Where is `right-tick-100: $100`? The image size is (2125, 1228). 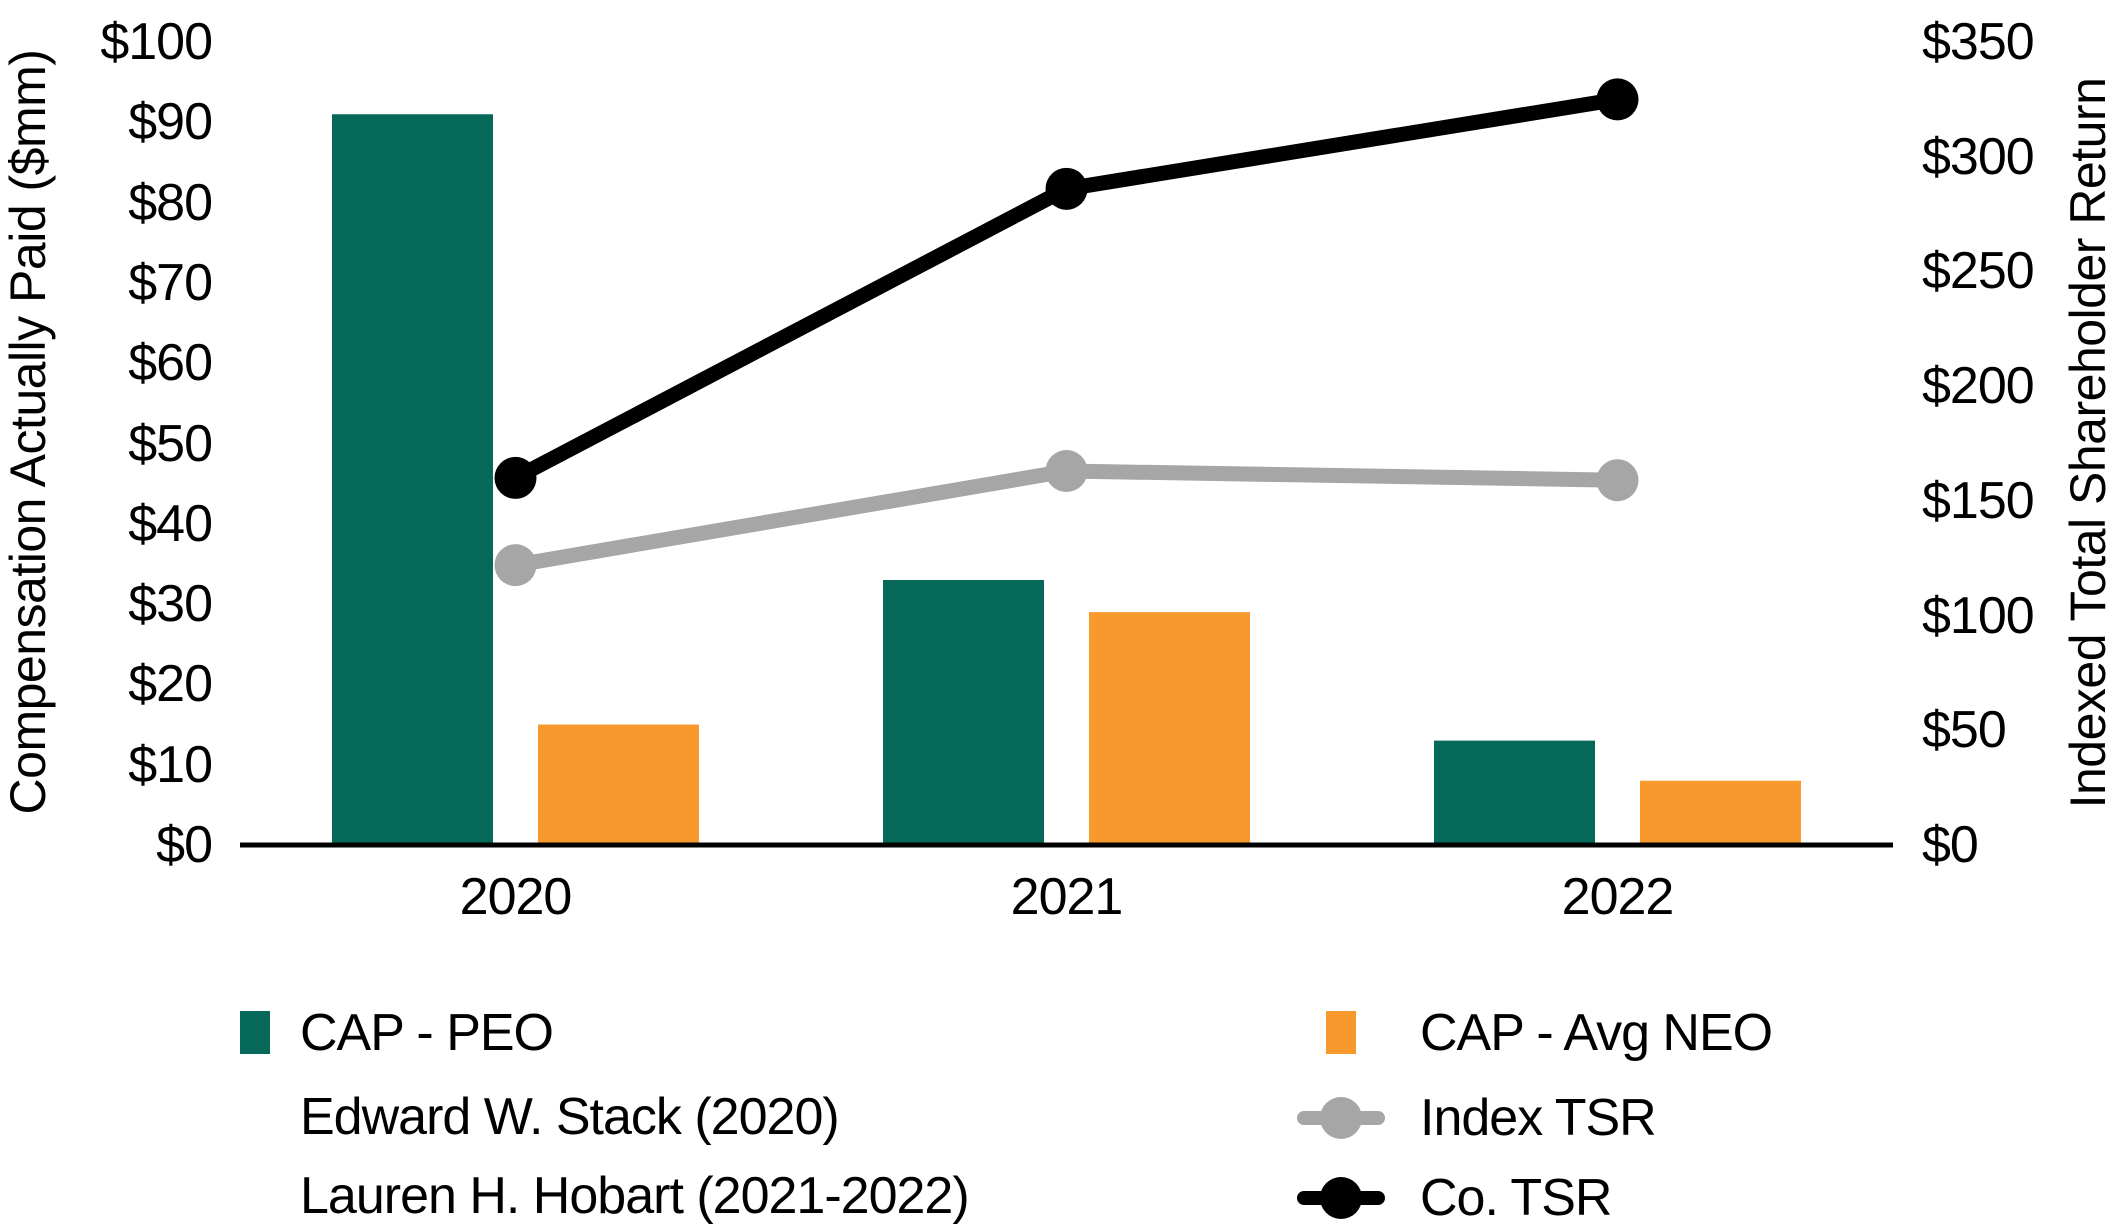 right-tick-100: $100 is located at coordinates (1978, 616).